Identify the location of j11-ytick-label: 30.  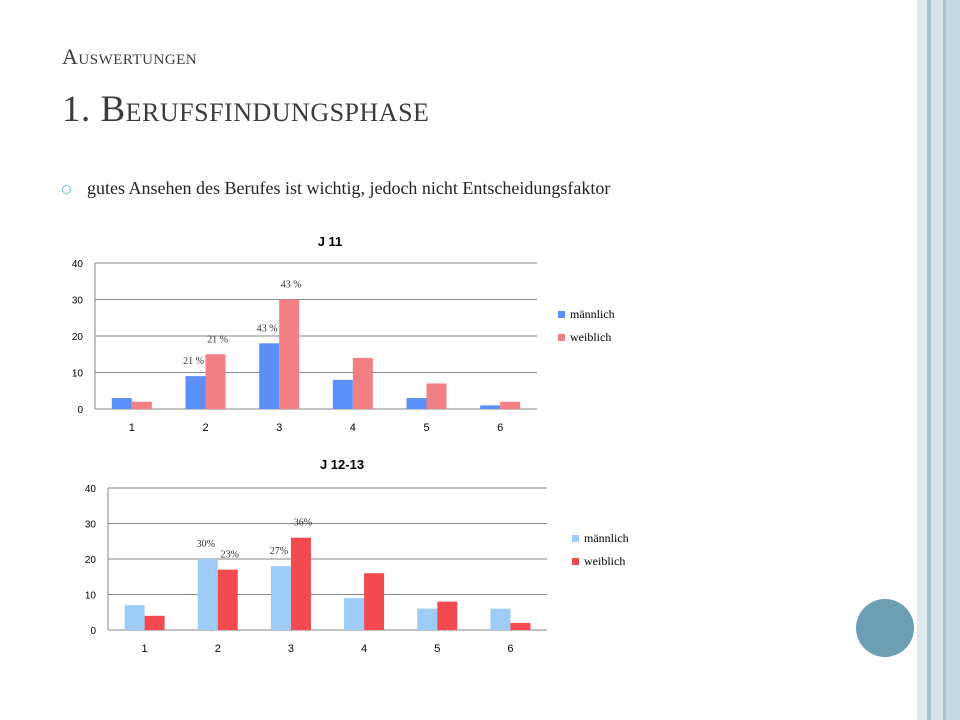
(78, 301).